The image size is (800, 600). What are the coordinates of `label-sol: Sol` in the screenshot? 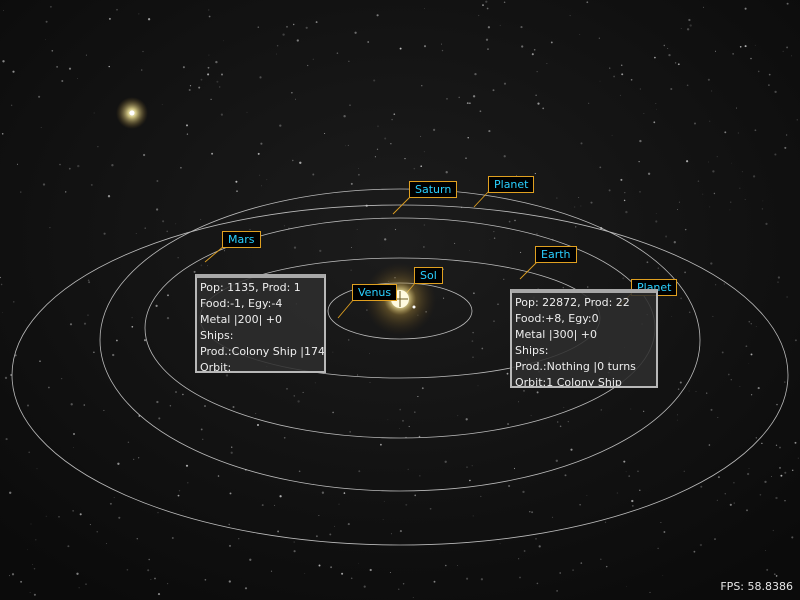 It's located at (428, 275).